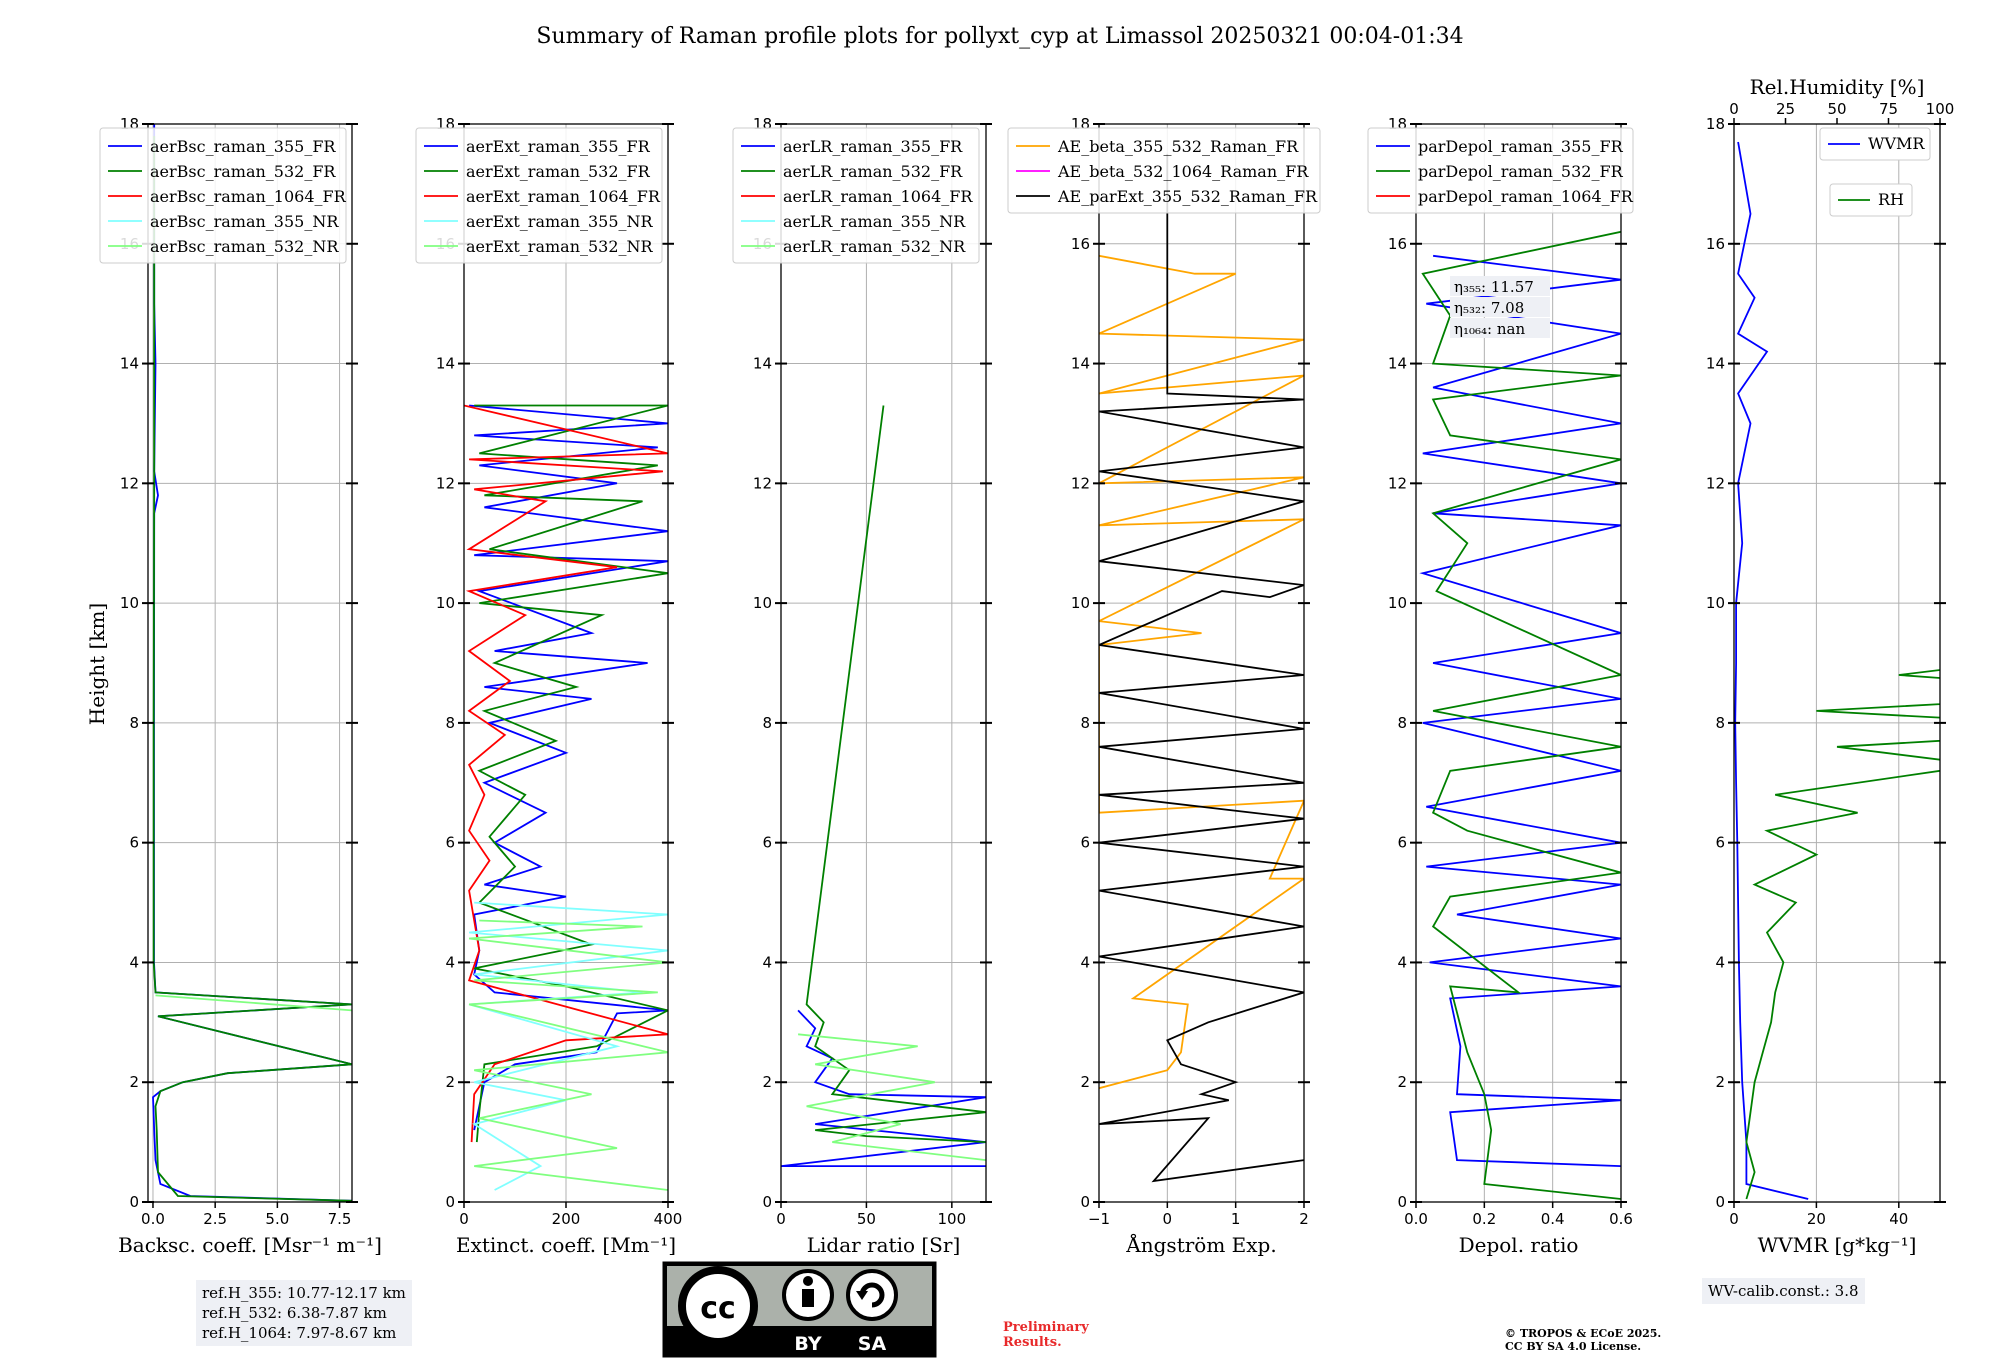 This screenshot has width=2000, height=1360. Describe the element at coordinates (1836, 109) in the screenshot. I see `top-x-tick-label: 50` at that location.